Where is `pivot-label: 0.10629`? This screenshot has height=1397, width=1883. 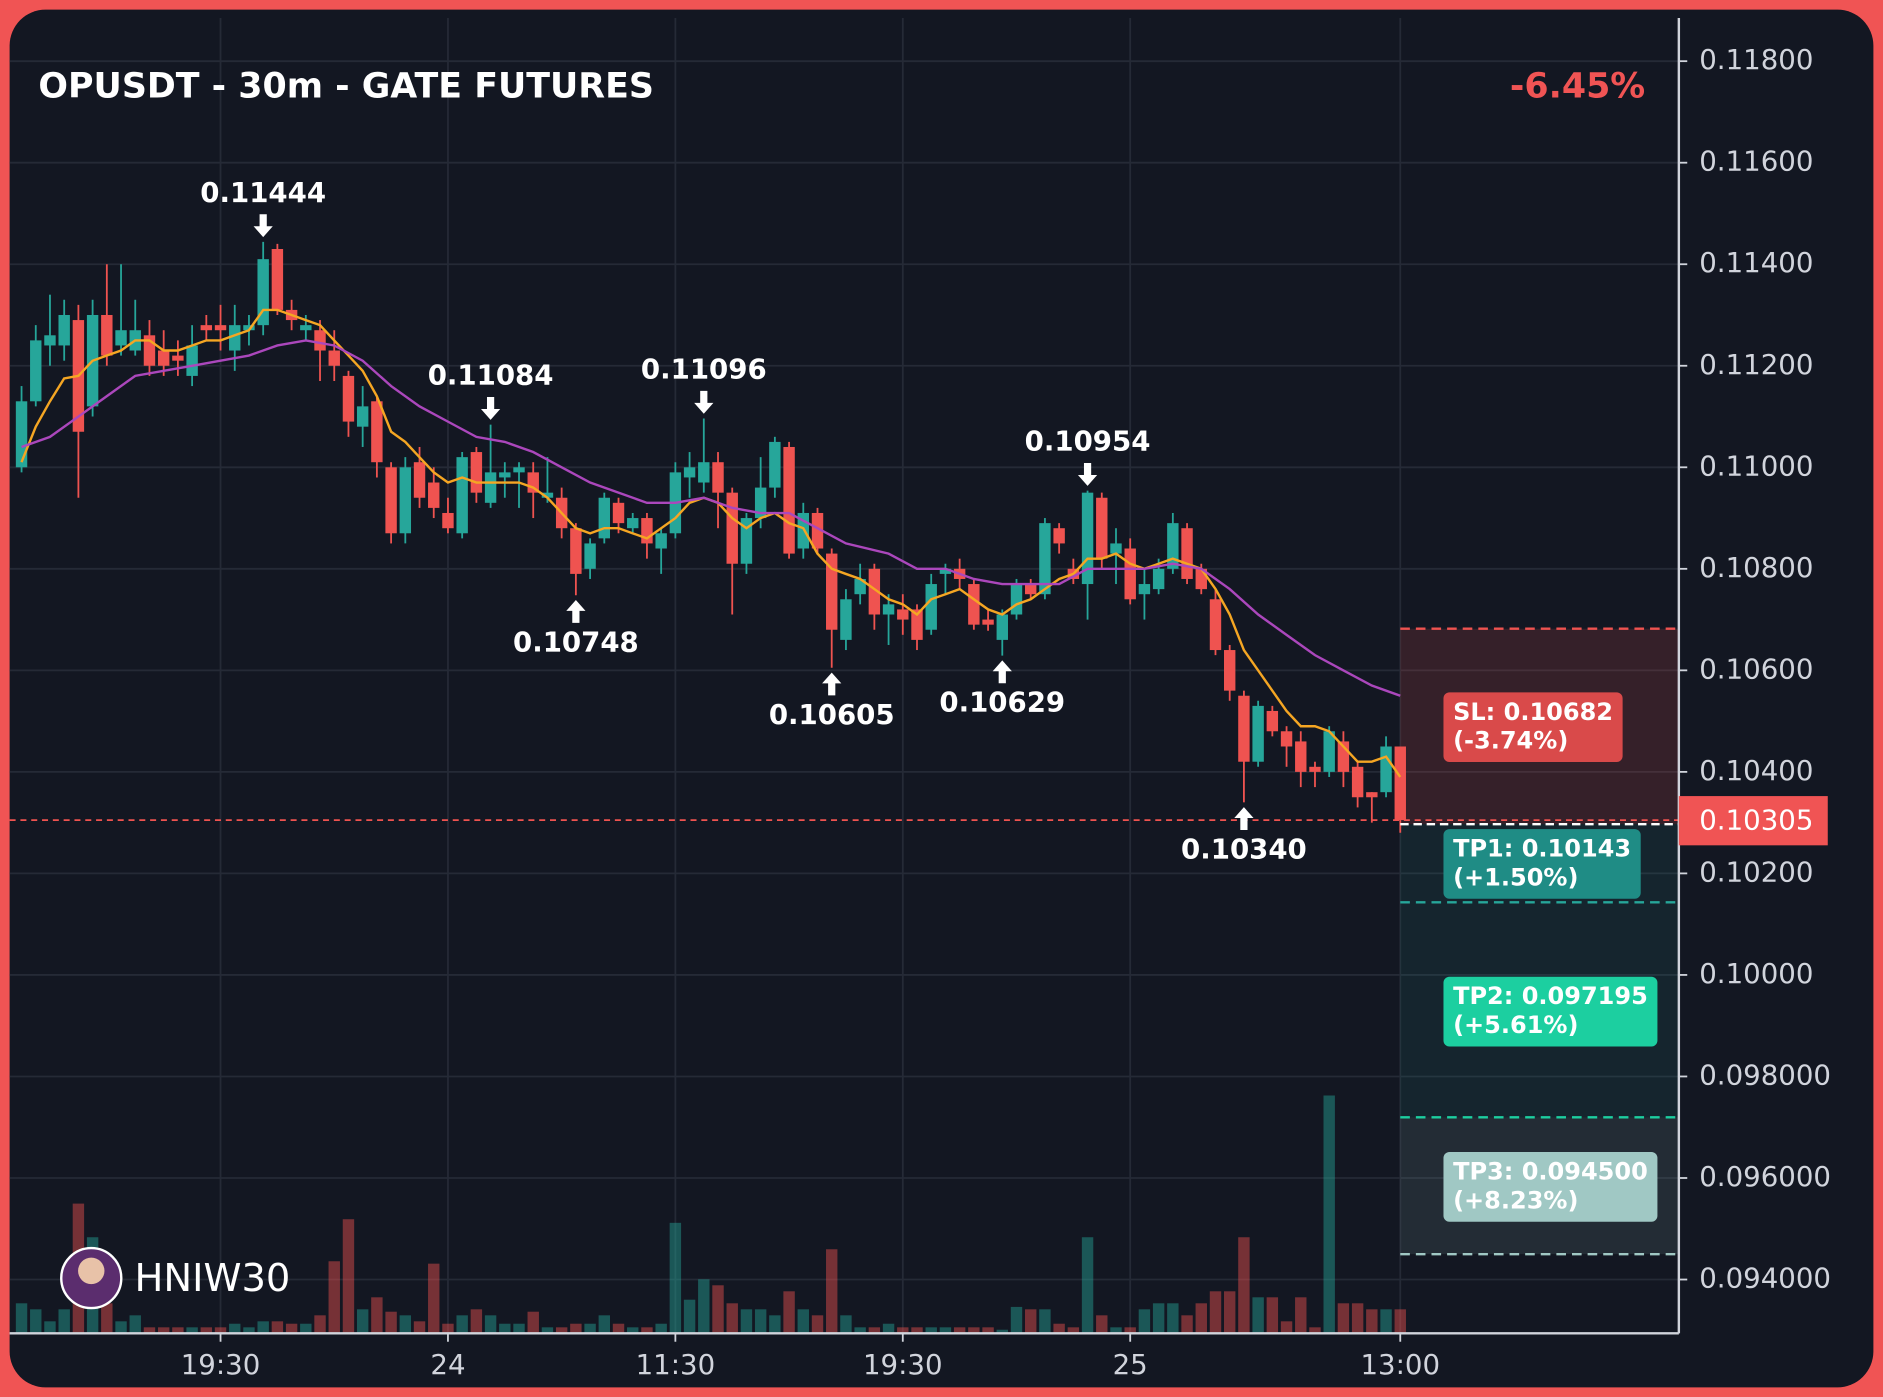 pivot-label: 0.10629 is located at coordinates (1002, 702).